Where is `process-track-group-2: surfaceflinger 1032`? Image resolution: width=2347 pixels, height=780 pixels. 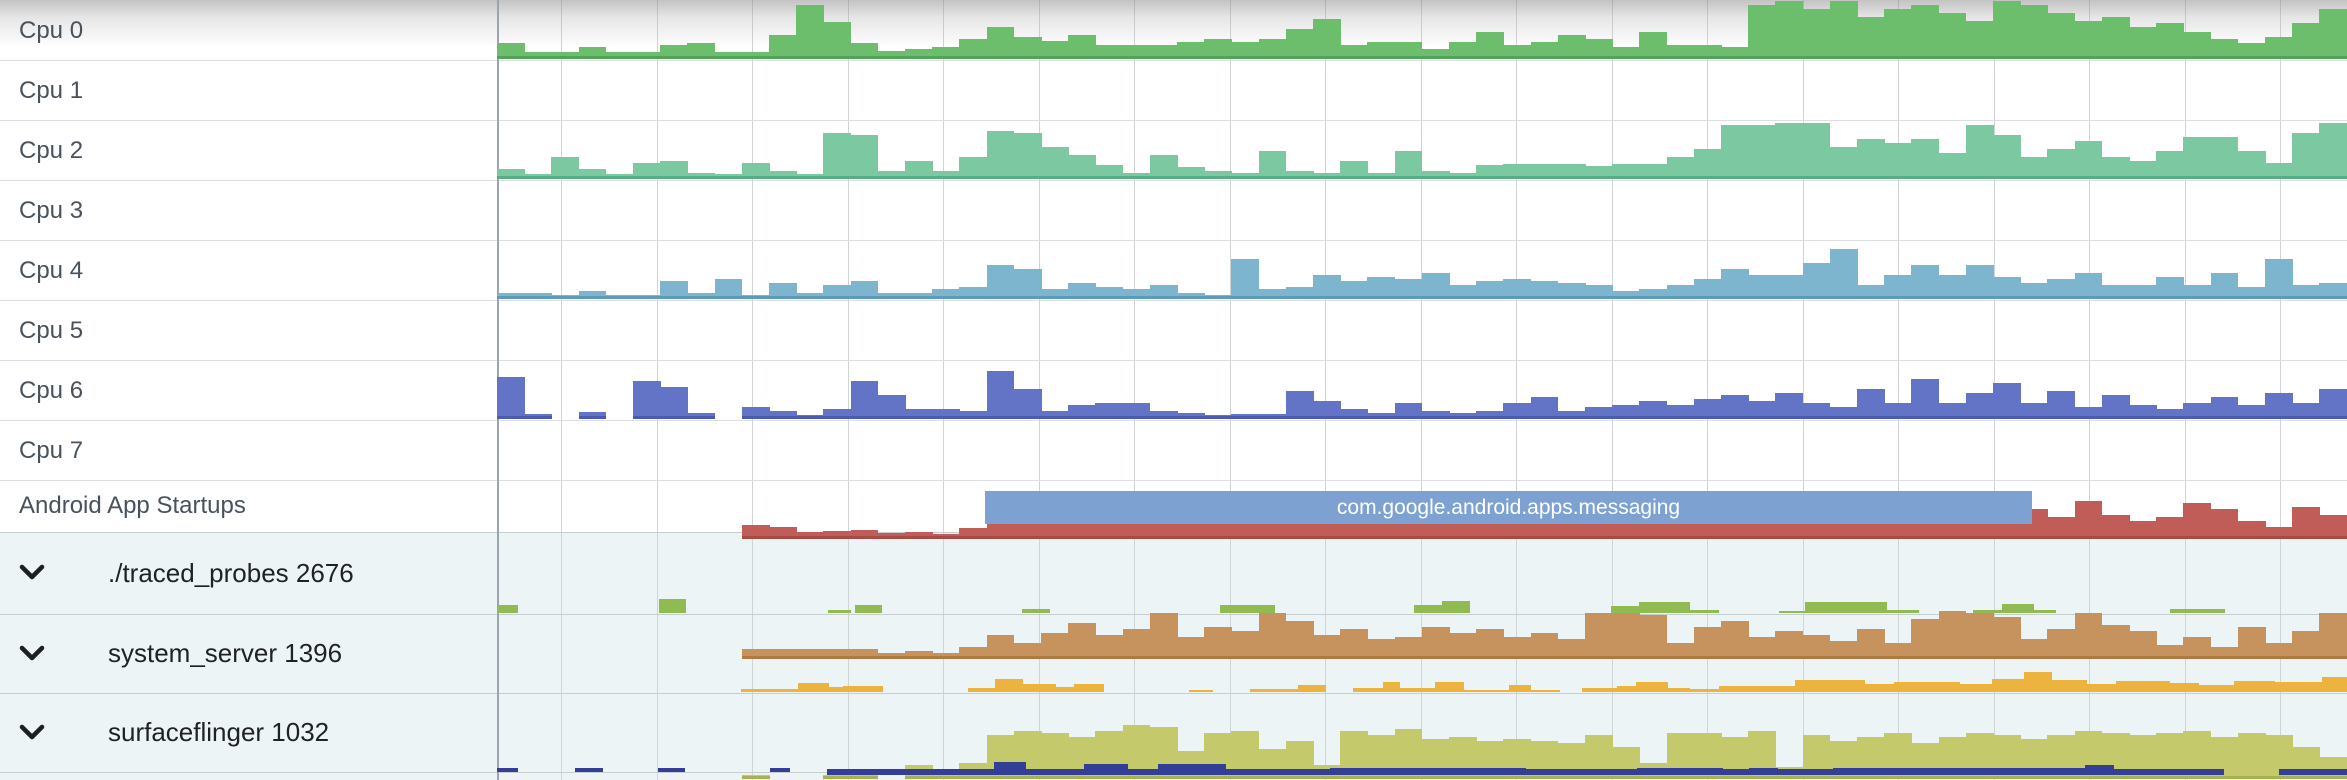 process-track-group-2: surfaceflinger 1032 is located at coordinates (1173, 732).